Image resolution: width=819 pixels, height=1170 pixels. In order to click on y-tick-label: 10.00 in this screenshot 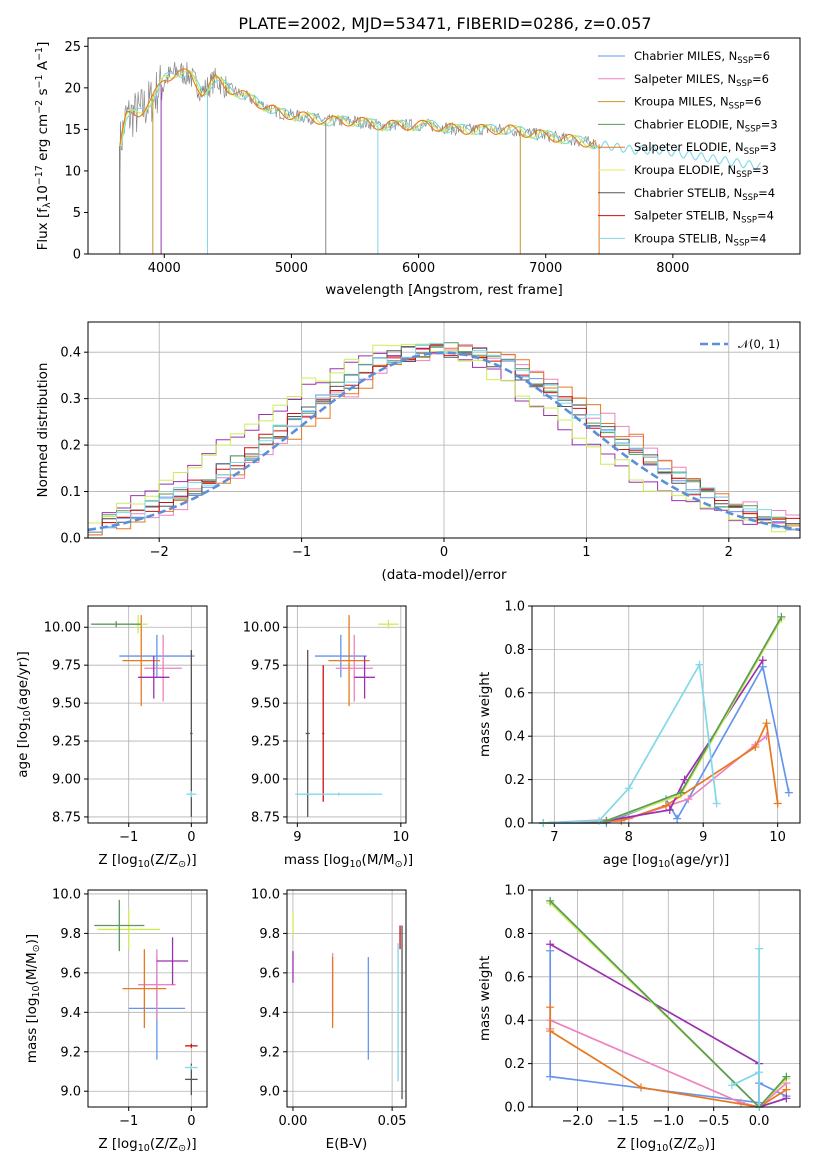, I will do `click(261, 628)`.